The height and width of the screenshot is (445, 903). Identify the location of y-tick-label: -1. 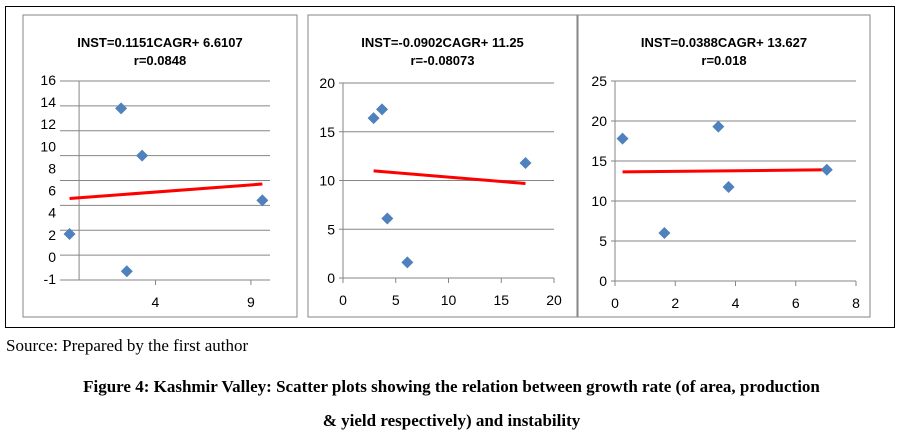
(50, 279).